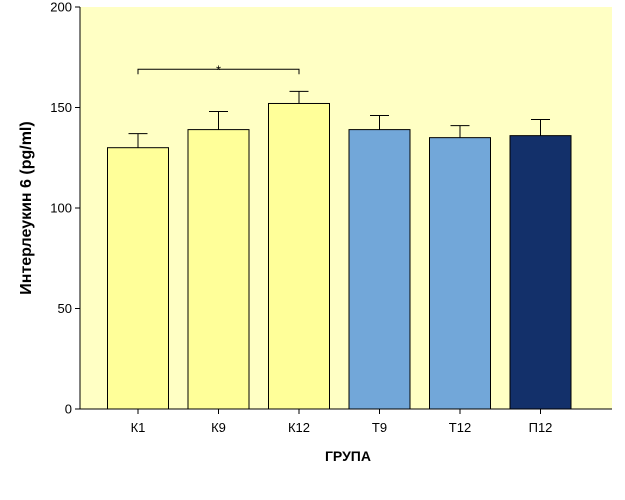 The height and width of the screenshot is (500, 625). Describe the element at coordinates (61, 107) in the screenshot. I see `y-tick-label: 150` at that location.